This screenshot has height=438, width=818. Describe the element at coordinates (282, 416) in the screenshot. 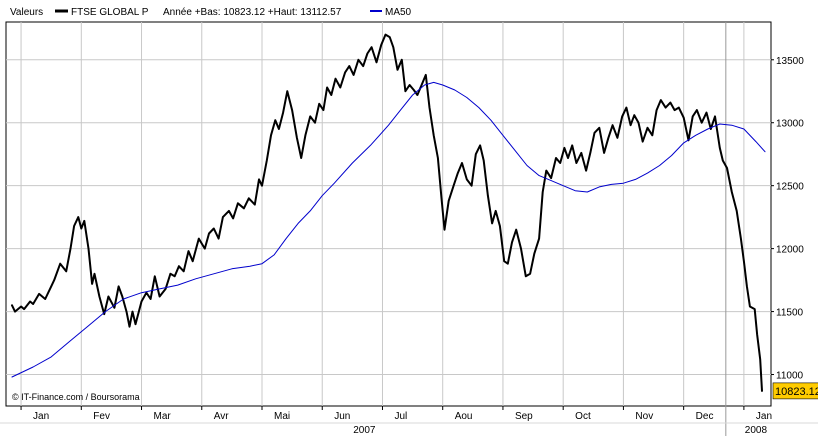

I see `x-tick-label: Mai` at that location.